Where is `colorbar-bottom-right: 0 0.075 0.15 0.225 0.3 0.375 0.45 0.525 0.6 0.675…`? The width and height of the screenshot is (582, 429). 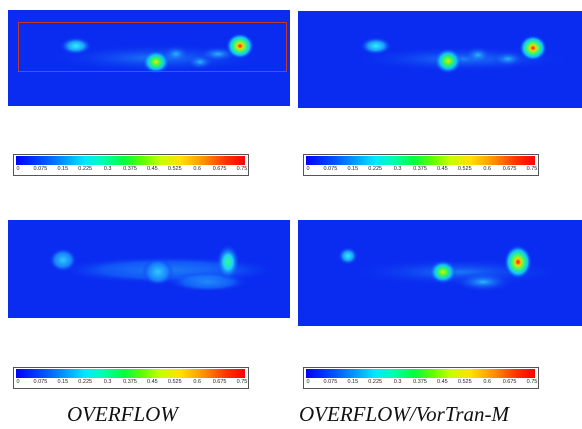 colorbar-bottom-right: 0 0.075 0.15 0.225 0.3 0.375 0.45 0.525 0.6 0.675… is located at coordinates (421, 378).